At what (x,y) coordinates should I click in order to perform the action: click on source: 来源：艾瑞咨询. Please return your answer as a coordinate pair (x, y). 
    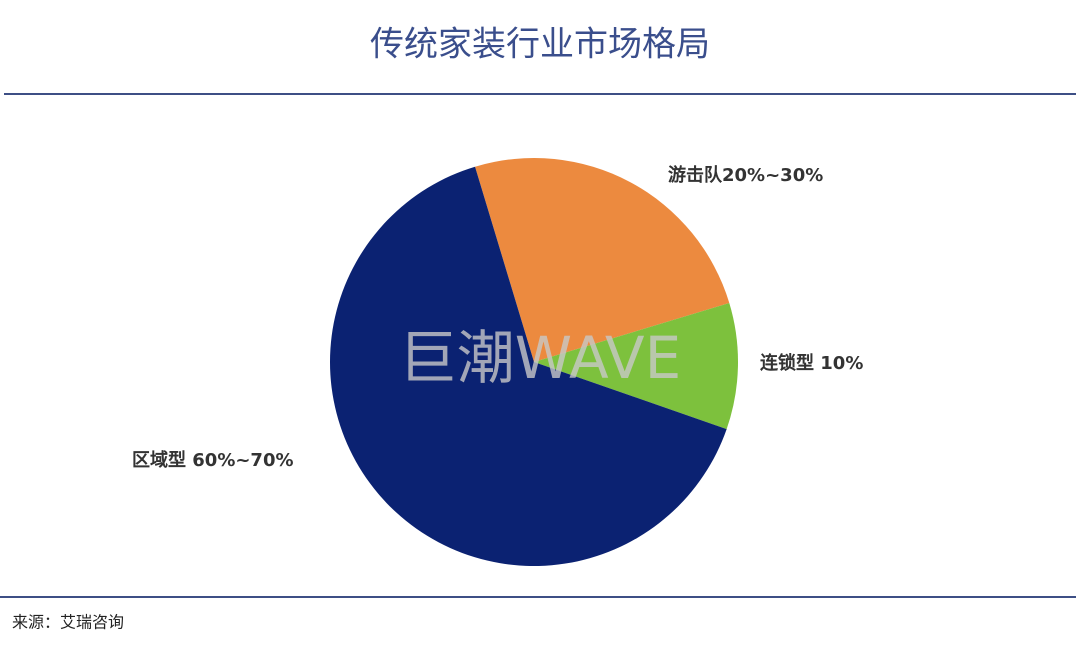
    Looking at the image, I should click on (68, 622).